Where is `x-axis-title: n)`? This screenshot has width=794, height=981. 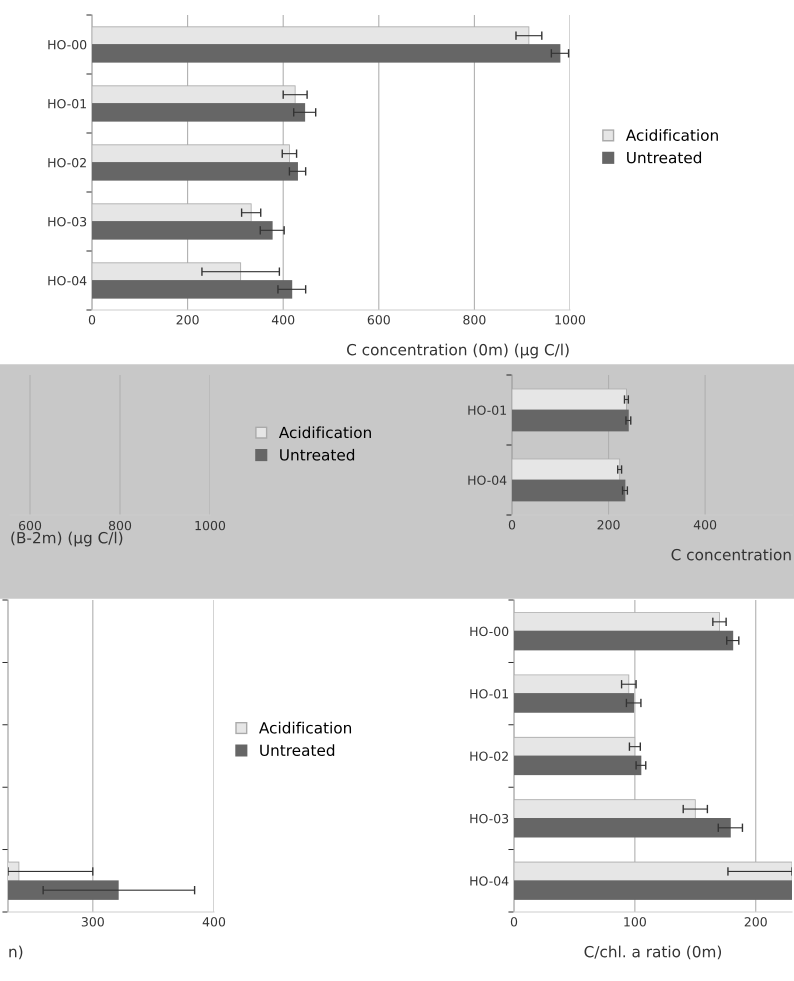
x-axis-title: n) is located at coordinates (15, 953).